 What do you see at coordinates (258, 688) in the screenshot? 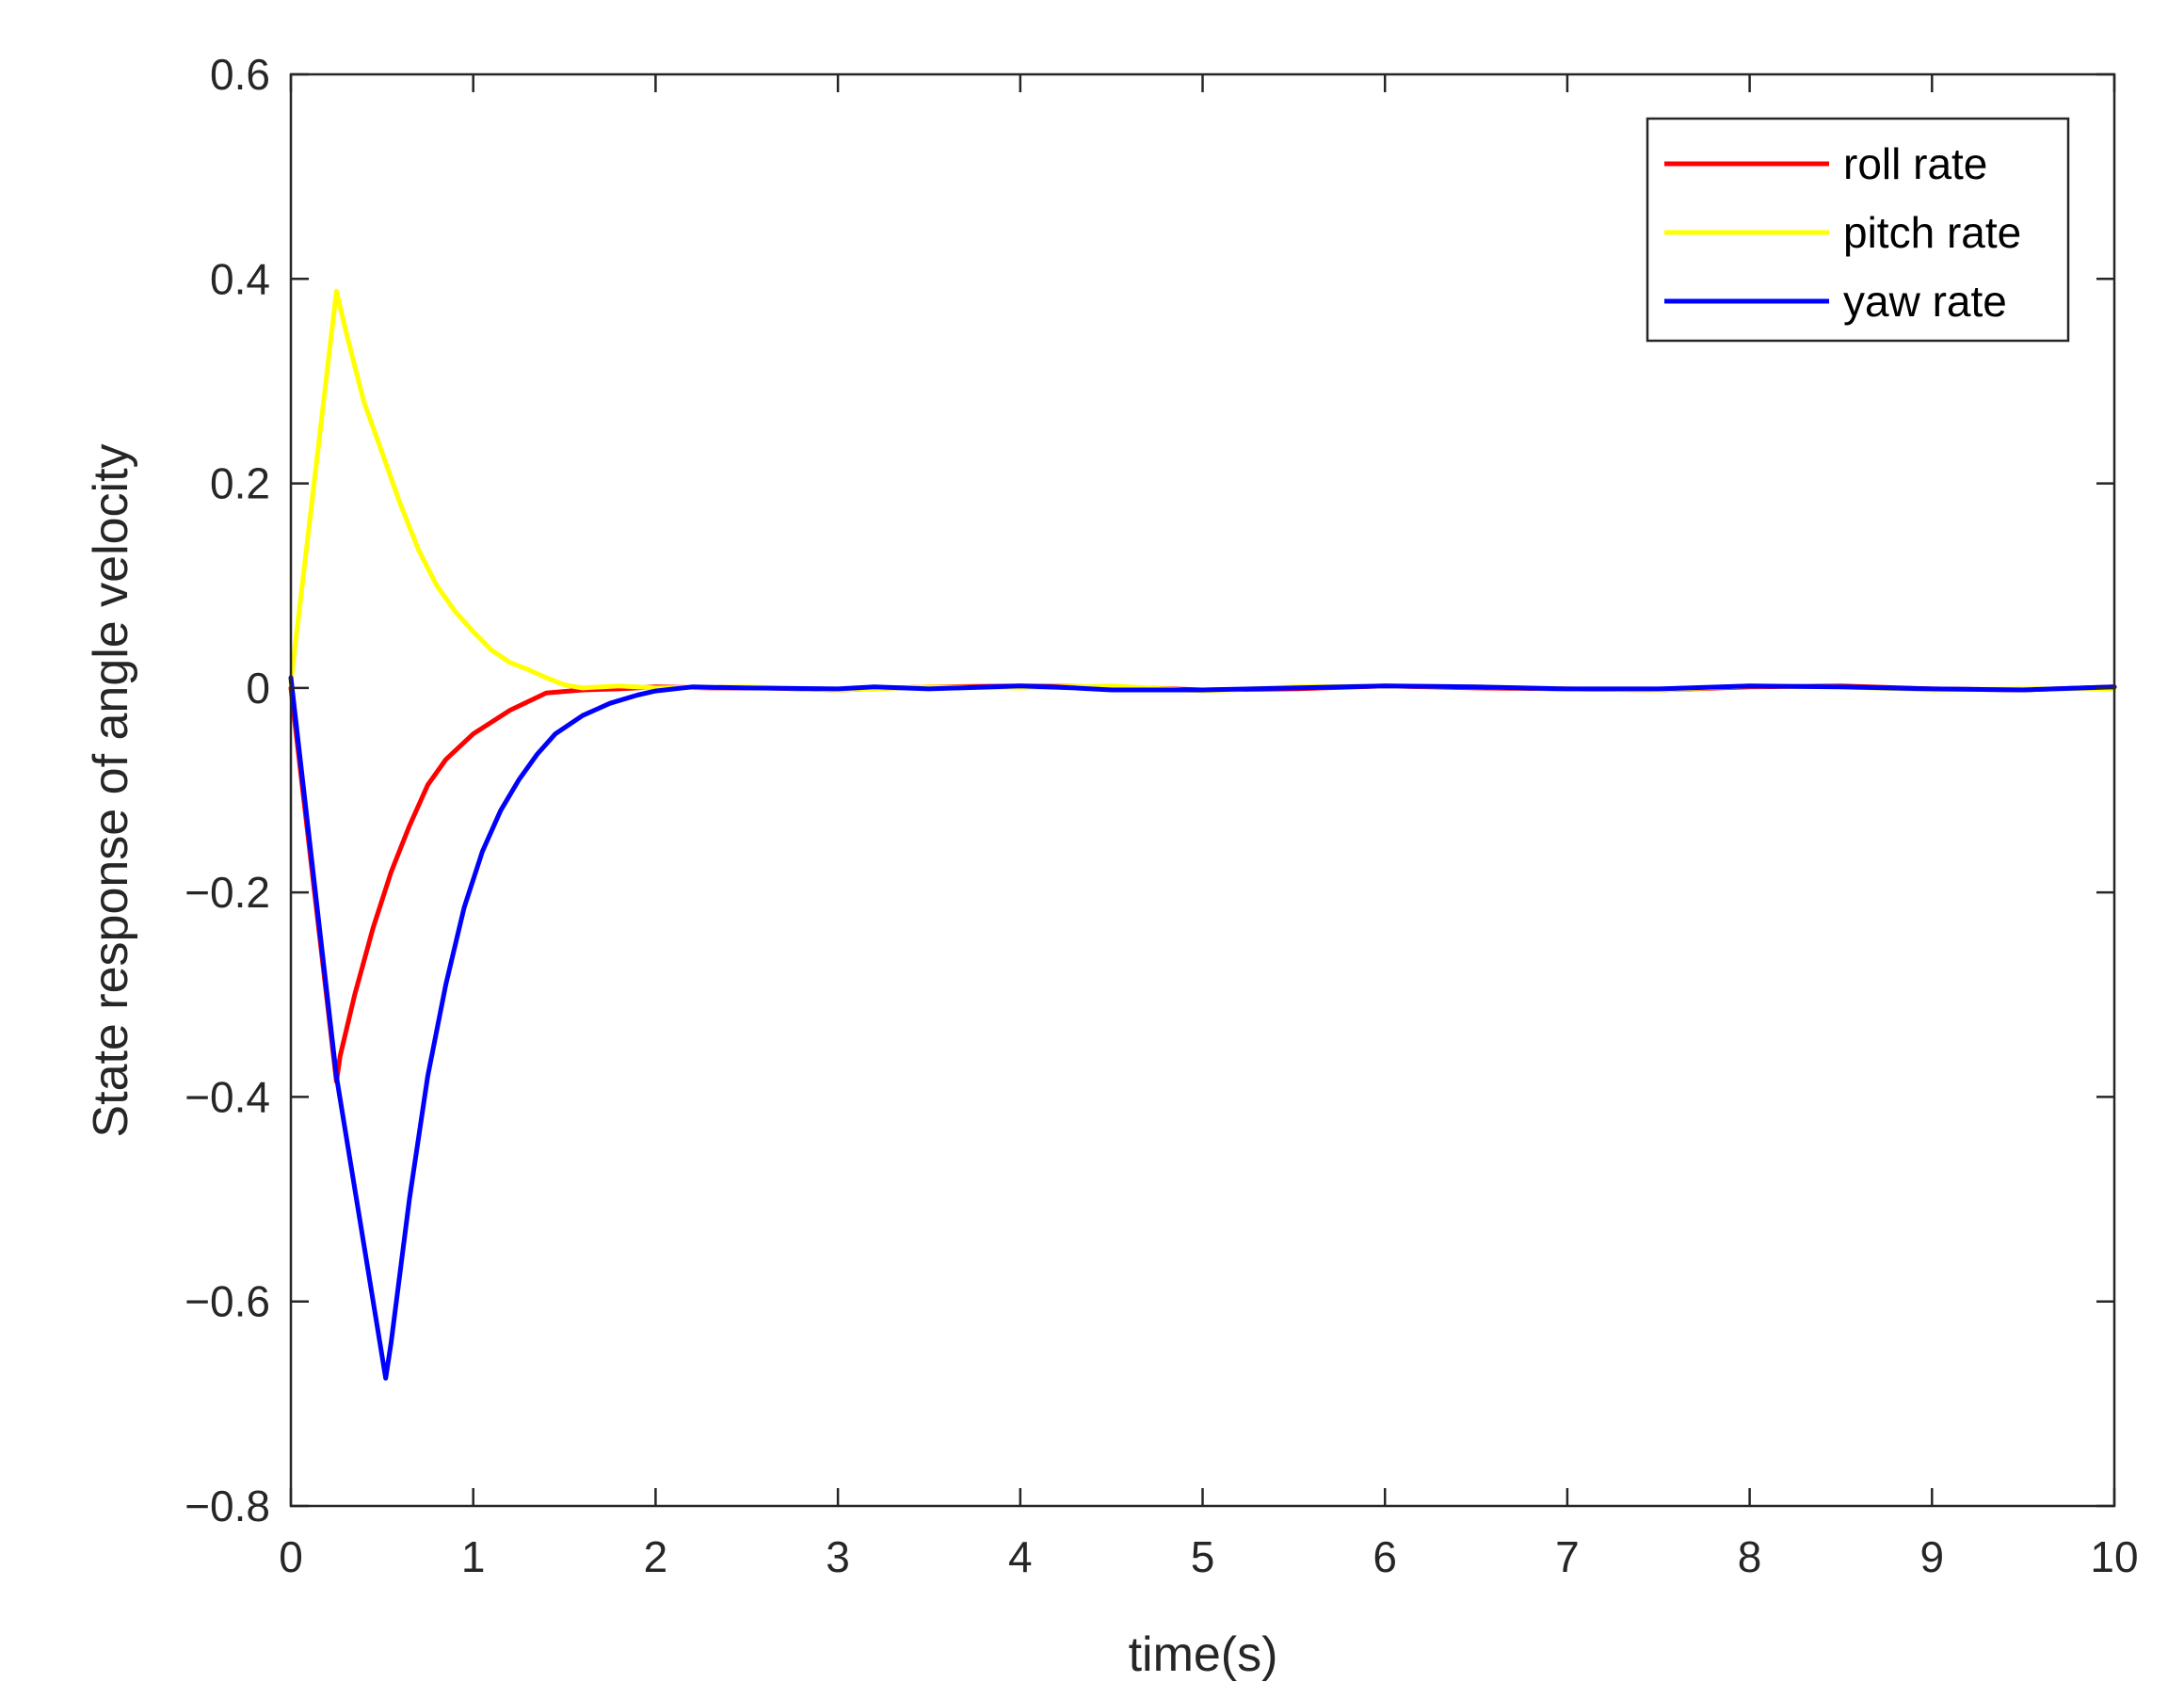
I see `y-tick-label: 0` at bounding box center [258, 688].